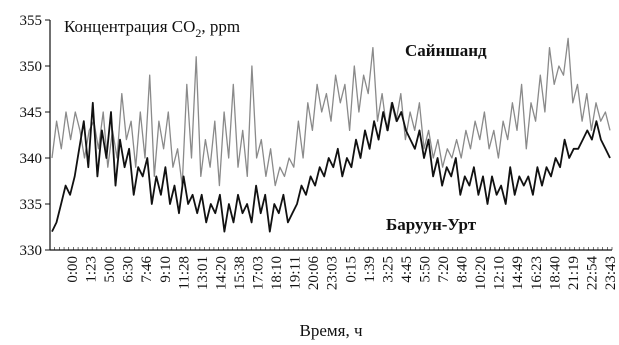 The image size is (619, 345). What do you see at coordinates (500, 273) in the screenshot?
I see `x-tick-label: 12:10` at bounding box center [500, 273].